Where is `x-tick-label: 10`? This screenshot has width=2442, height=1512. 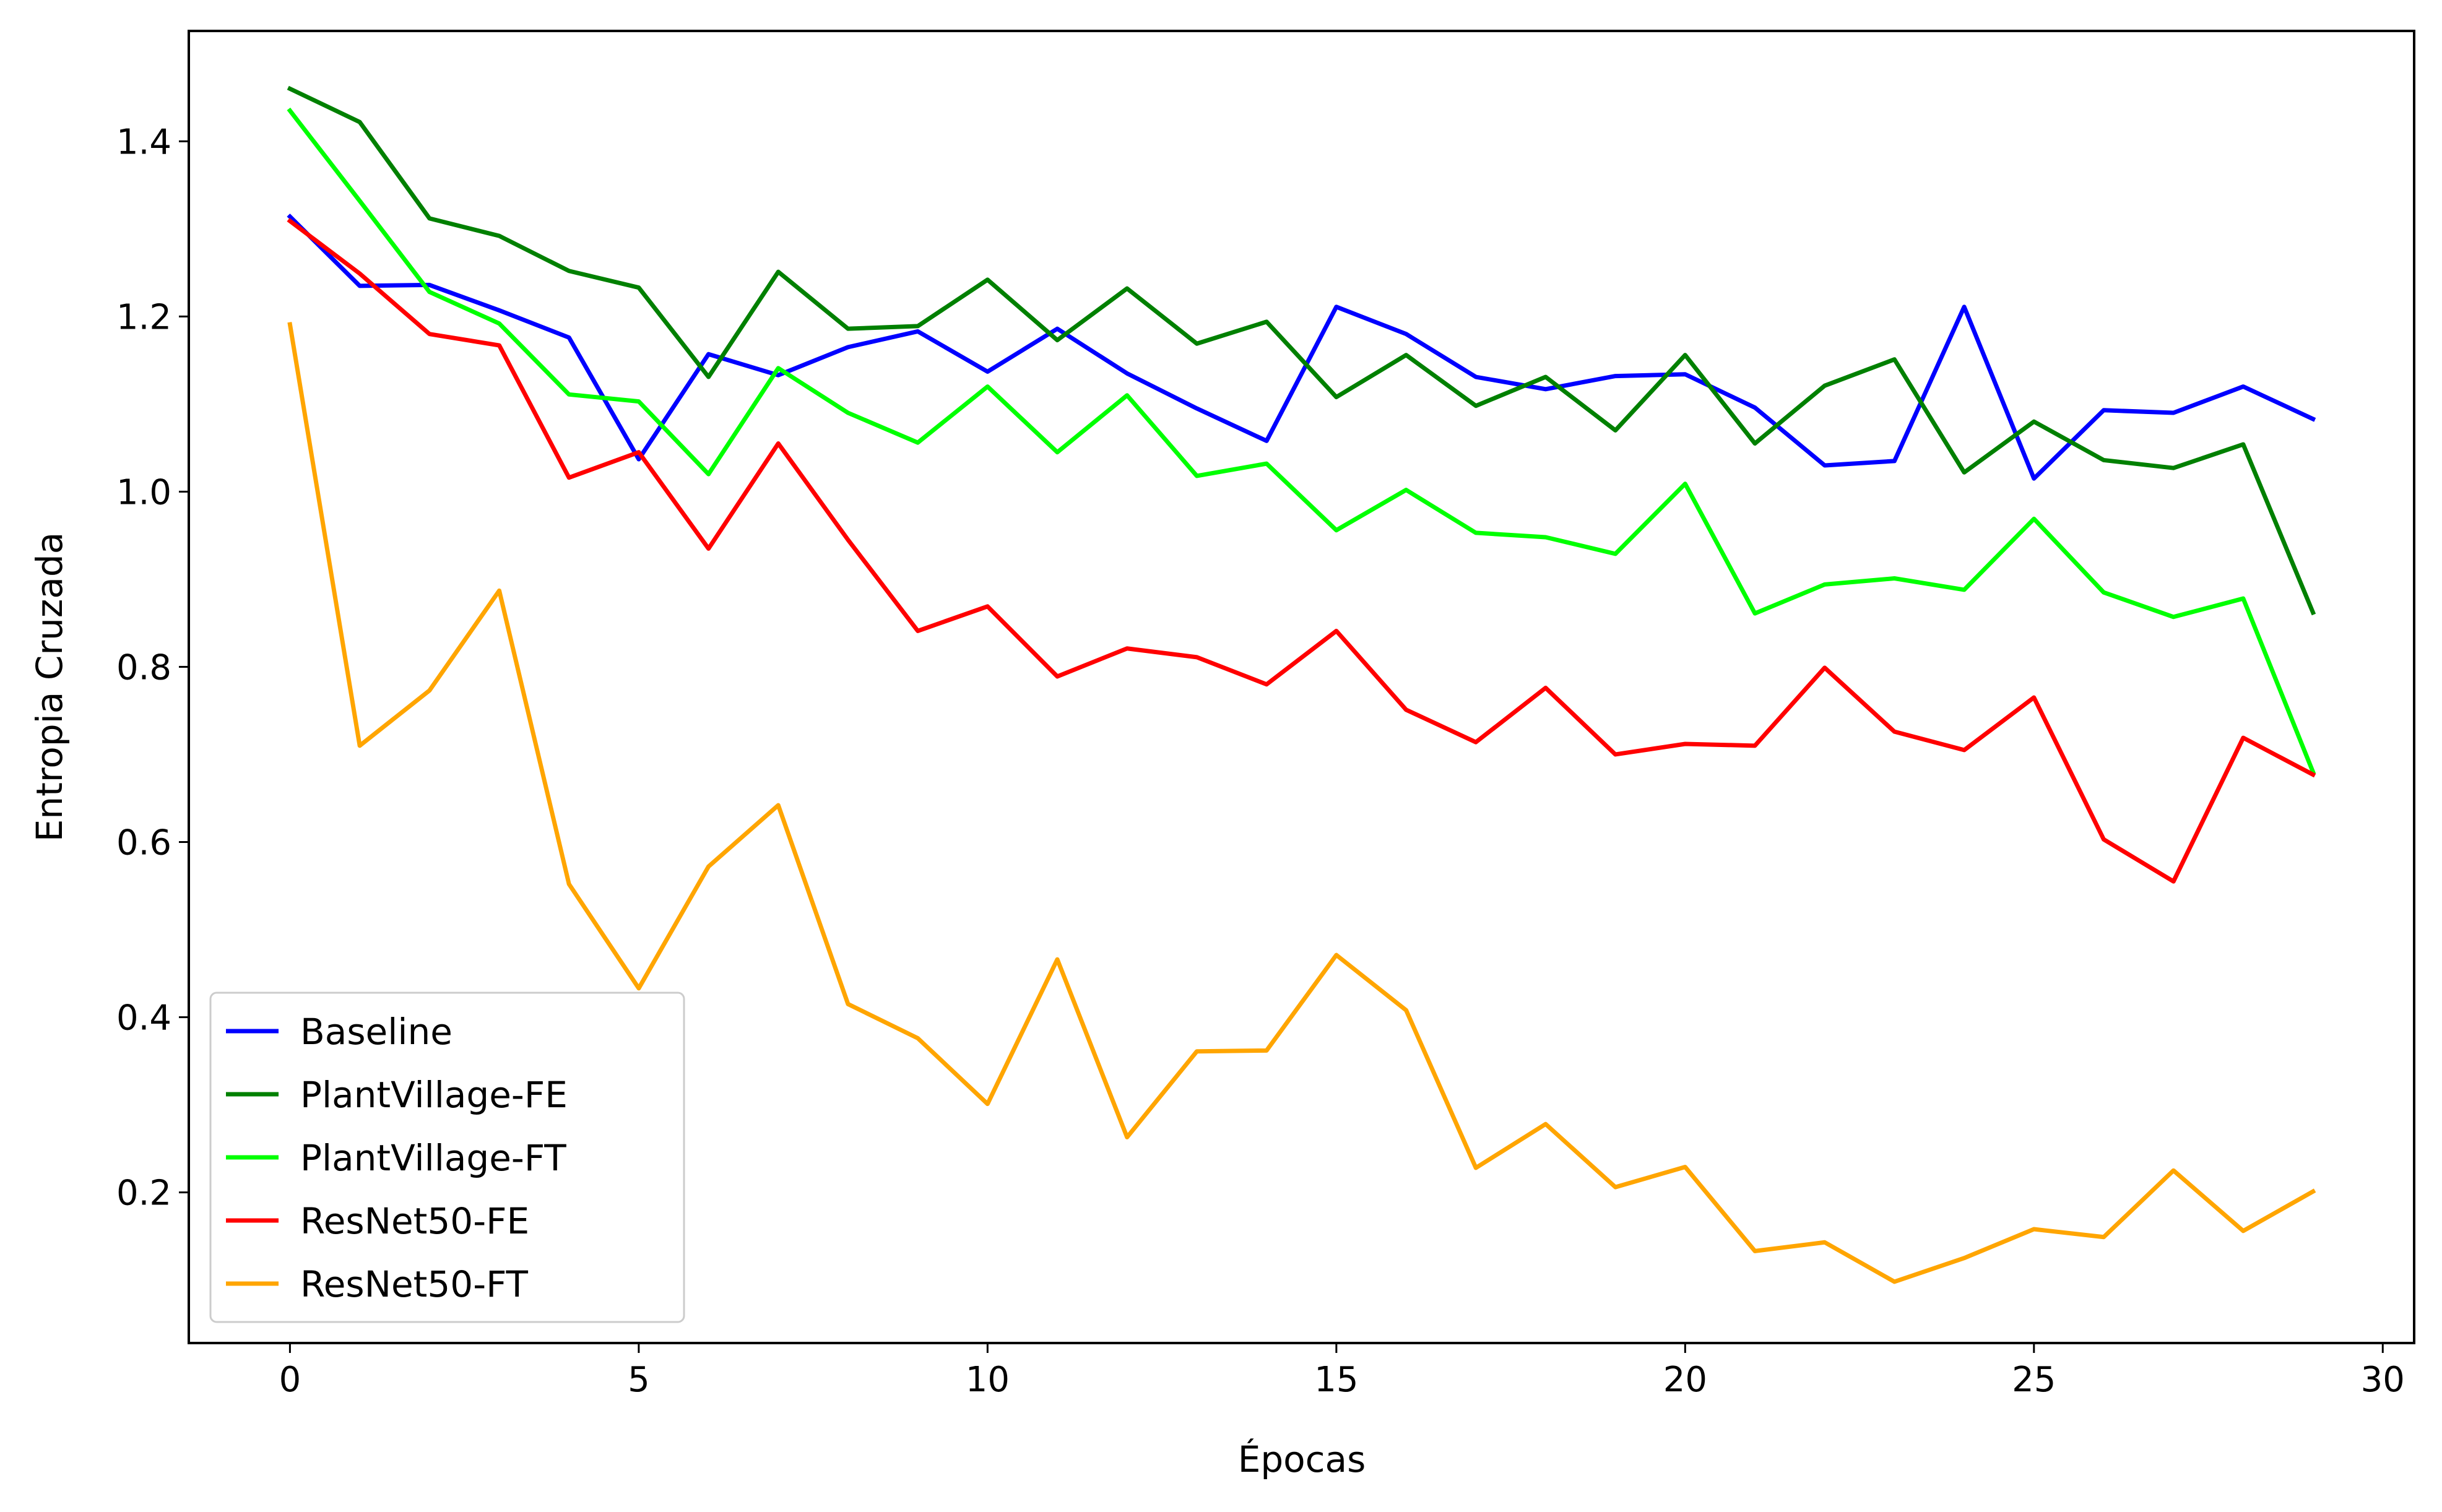 x-tick-label: 10 is located at coordinates (988, 1380).